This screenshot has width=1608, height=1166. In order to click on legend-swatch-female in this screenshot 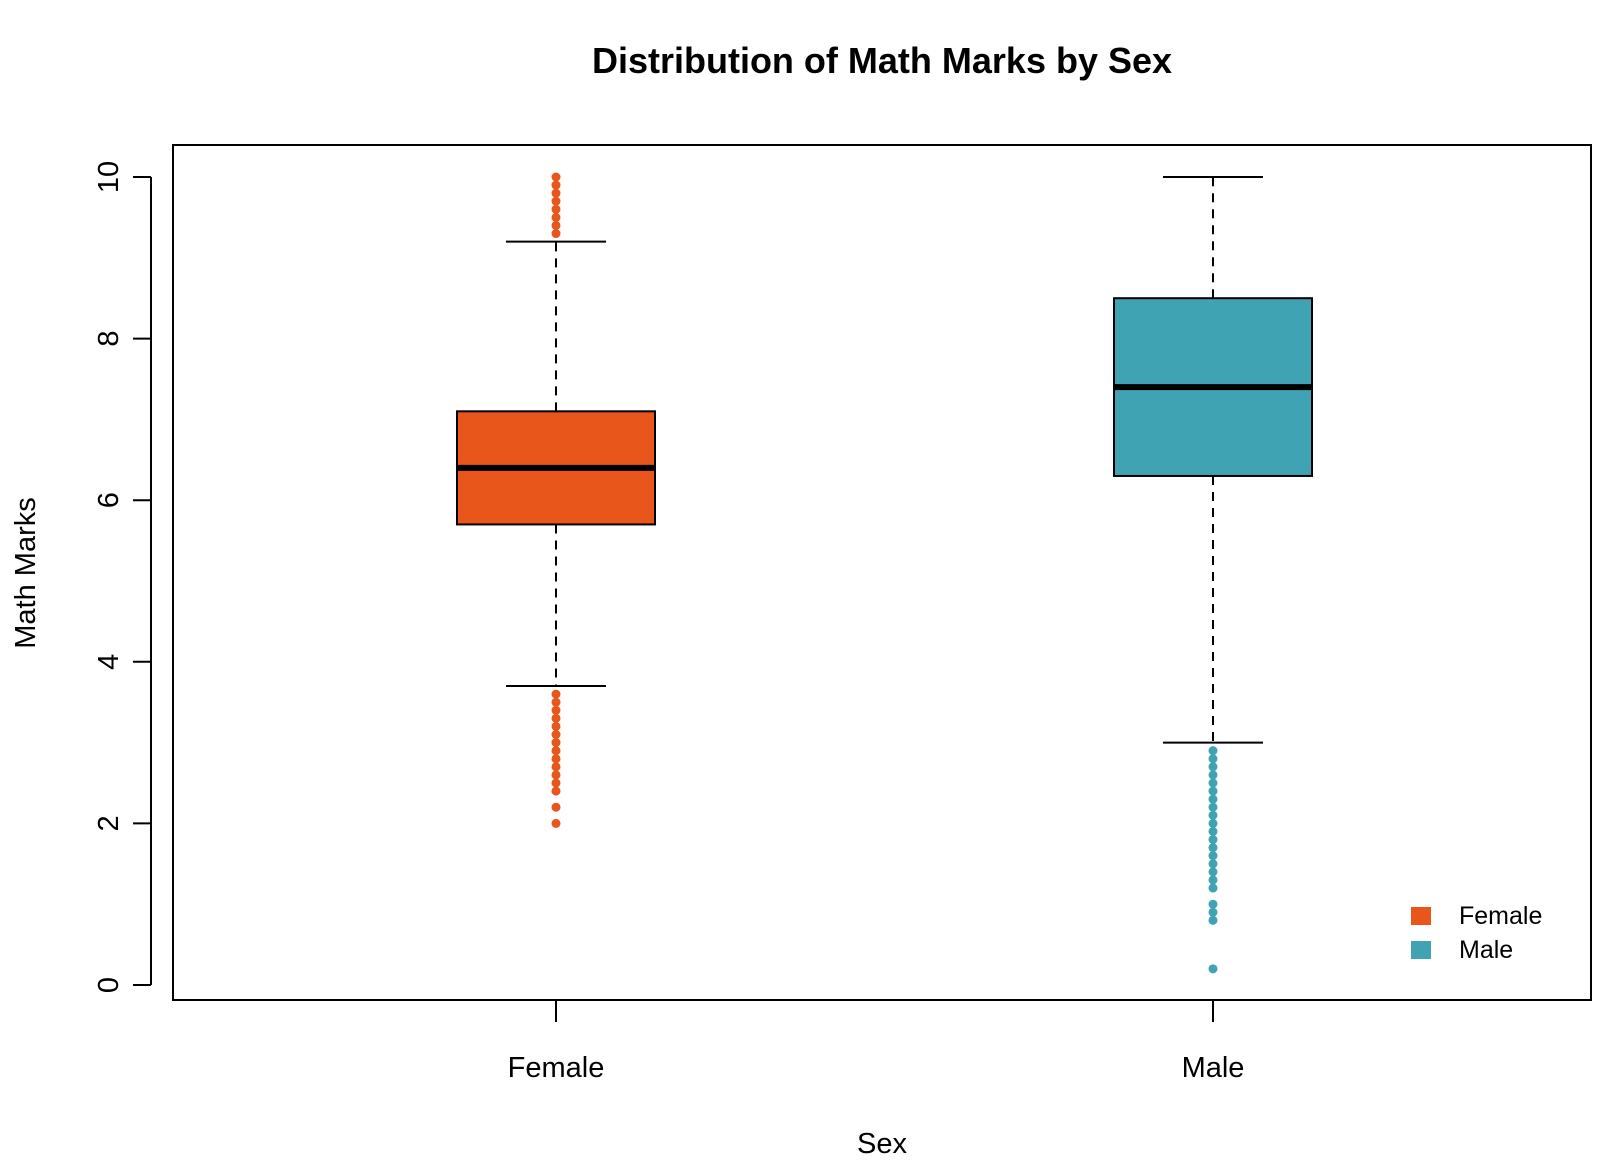, I will do `click(1421, 916)`.